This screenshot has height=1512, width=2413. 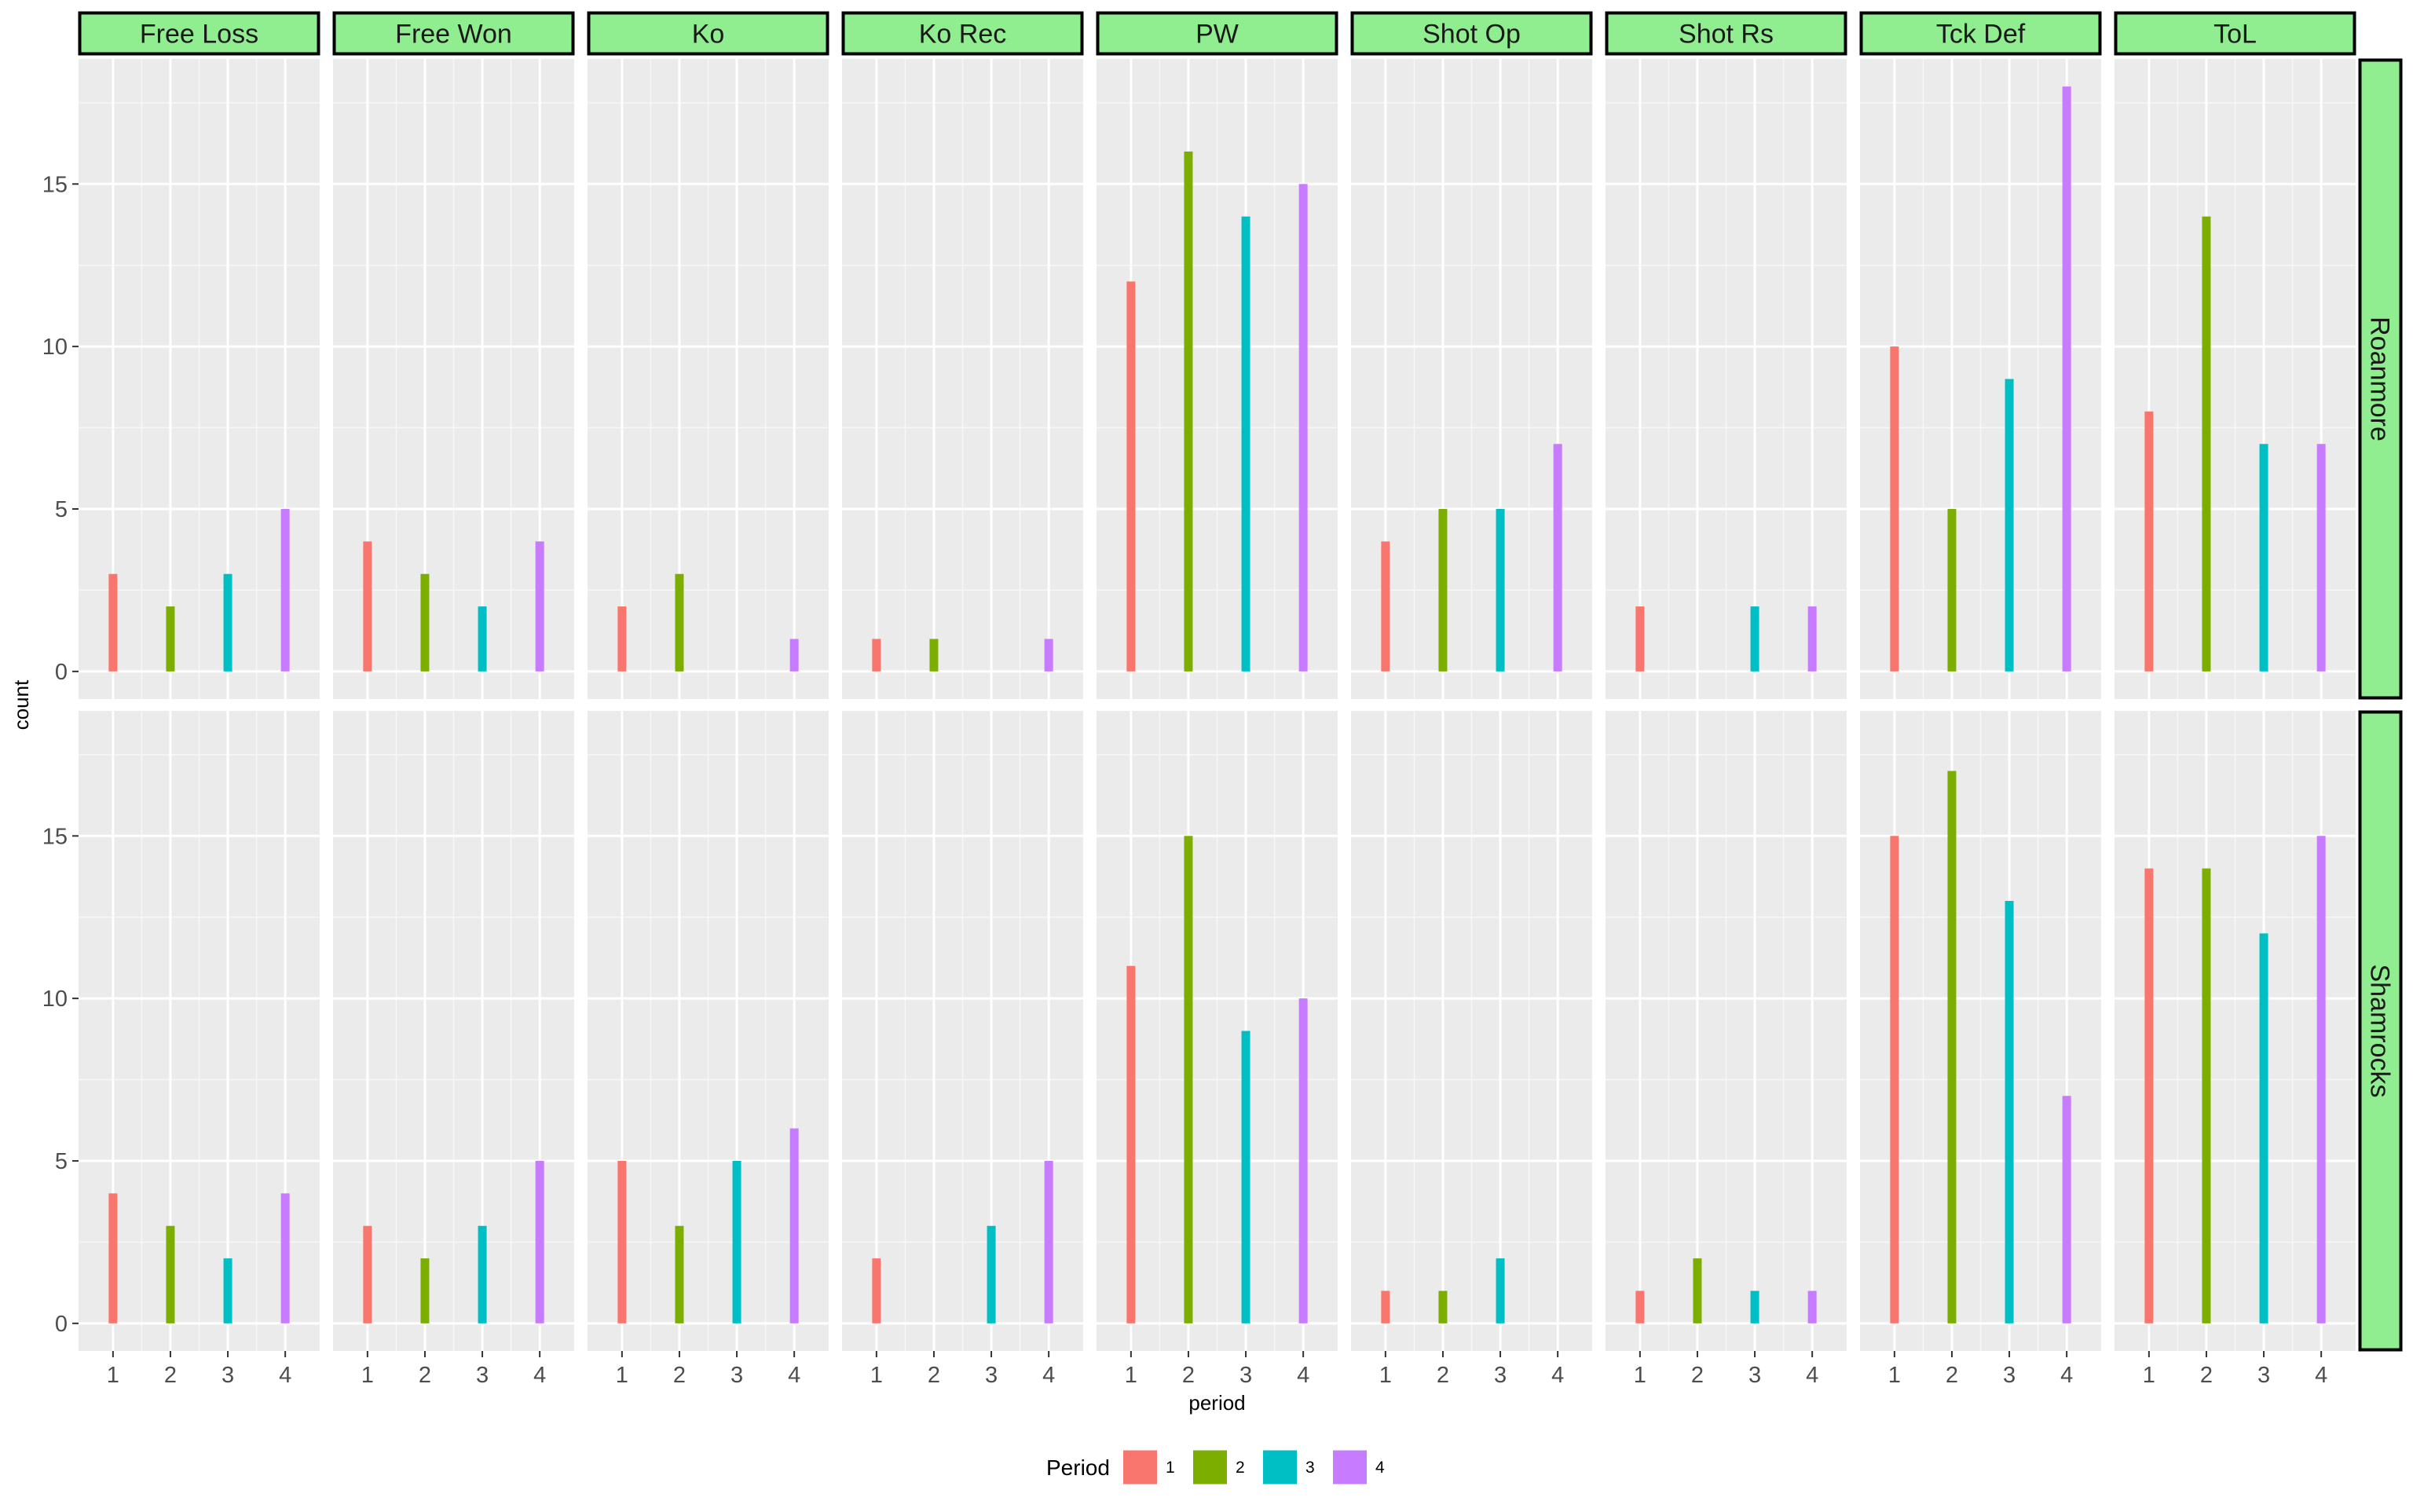 I want to click on facet-strip-column-label: Ko Rec, so click(x=963, y=34).